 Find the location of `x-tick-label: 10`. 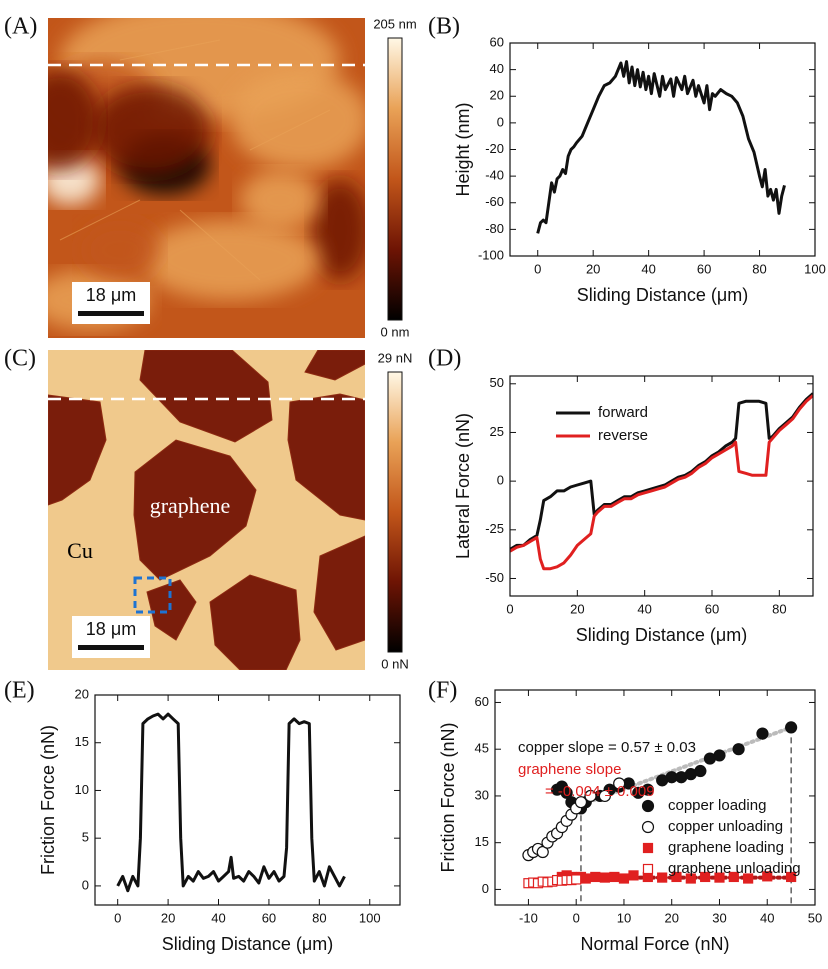

x-tick-label: 10 is located at coordinates (624, 917).